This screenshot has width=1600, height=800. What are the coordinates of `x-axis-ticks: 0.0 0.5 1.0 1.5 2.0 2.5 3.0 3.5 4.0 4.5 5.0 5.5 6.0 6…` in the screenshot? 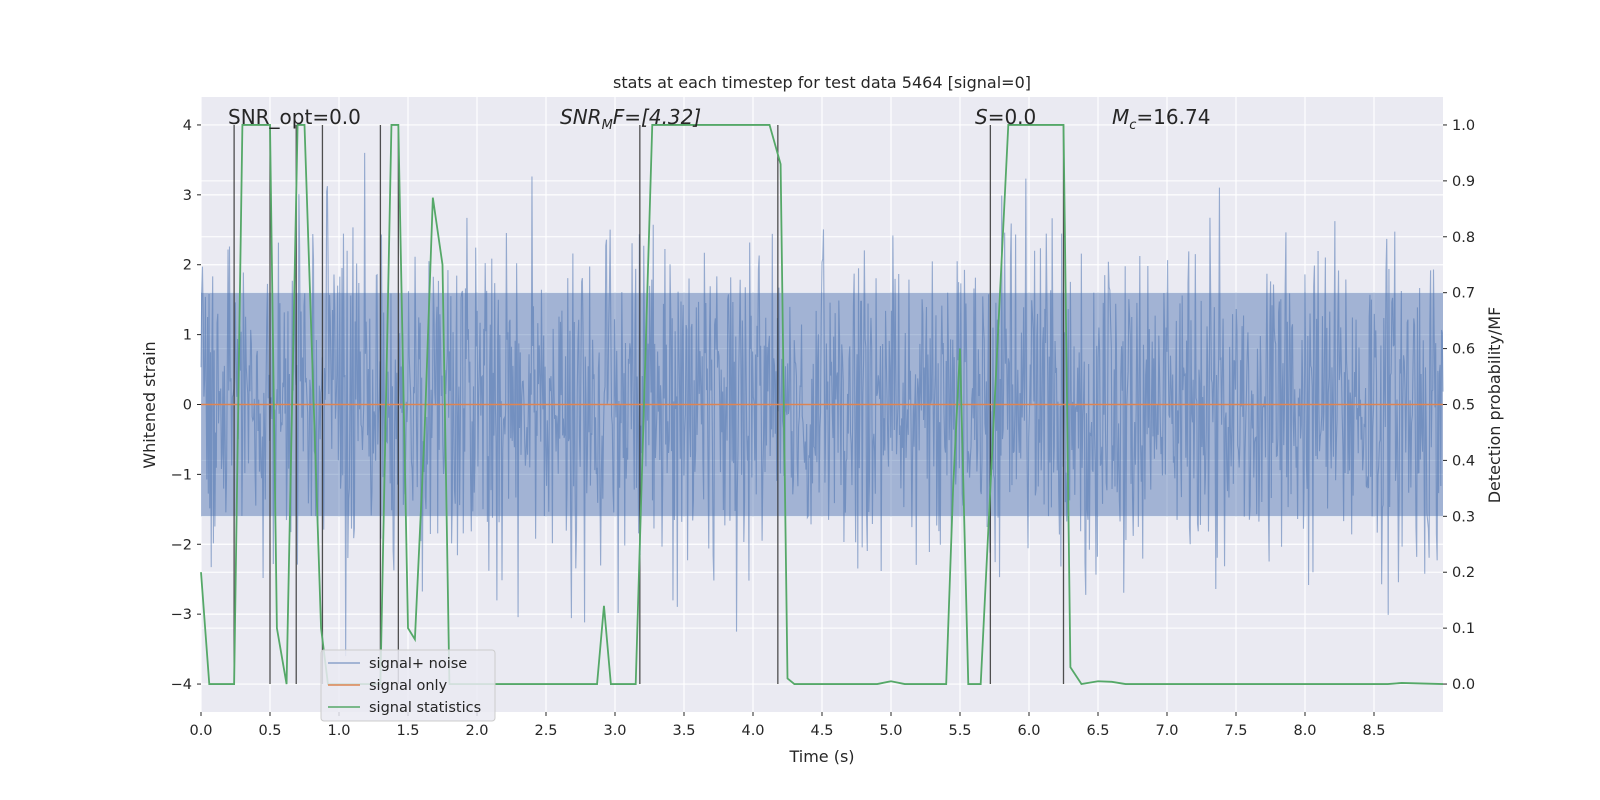 It's located at (787, 725).